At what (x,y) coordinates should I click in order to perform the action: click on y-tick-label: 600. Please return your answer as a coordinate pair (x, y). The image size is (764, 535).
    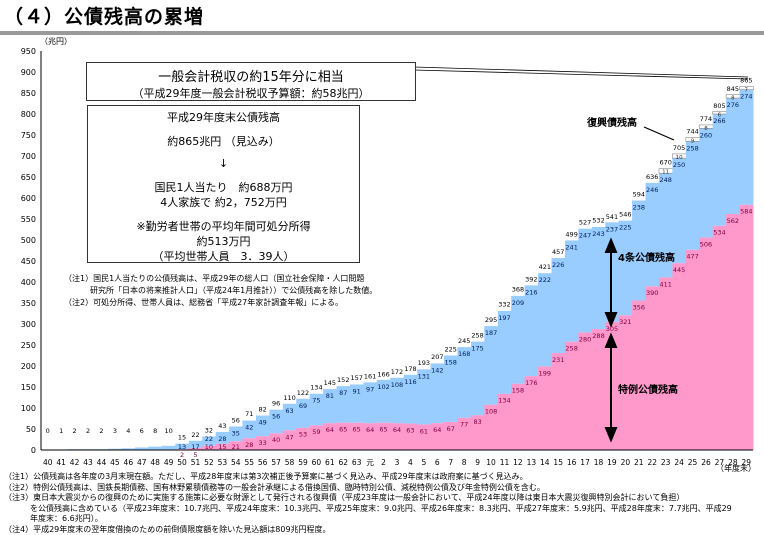
    Looking at the image, I should click on (28, 198).